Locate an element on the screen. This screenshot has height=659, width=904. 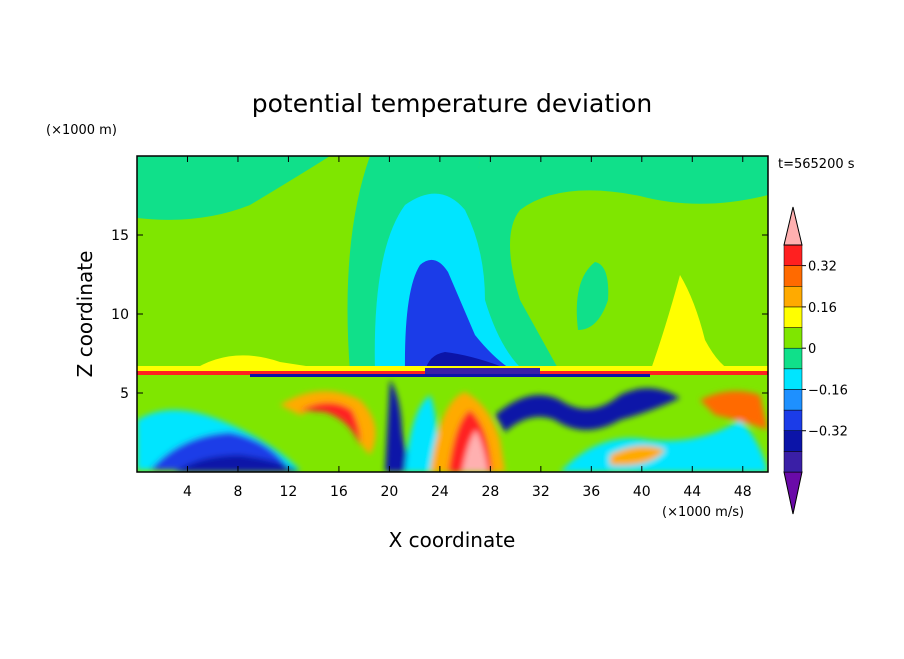
x-axis-title: X coordinate is located at coordinates (452, 540).